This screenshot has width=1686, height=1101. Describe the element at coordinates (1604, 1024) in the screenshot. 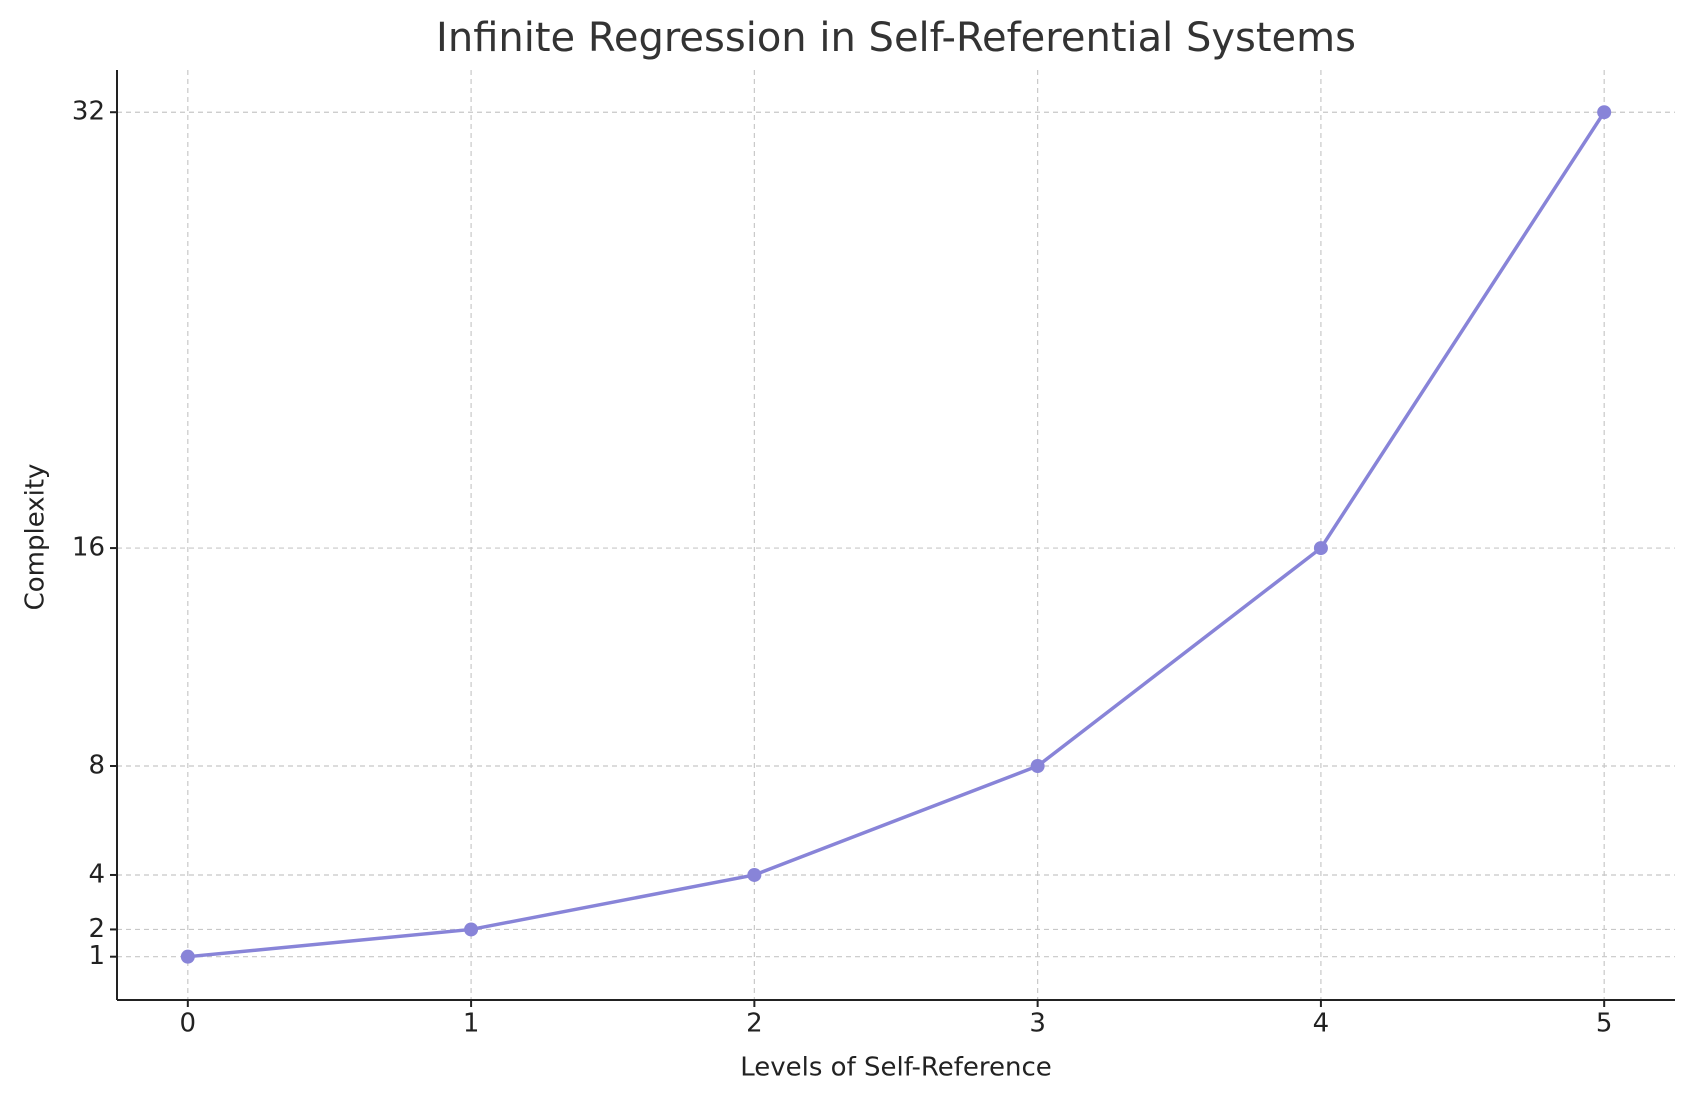

I see `x-tick-label: 5` at that location.